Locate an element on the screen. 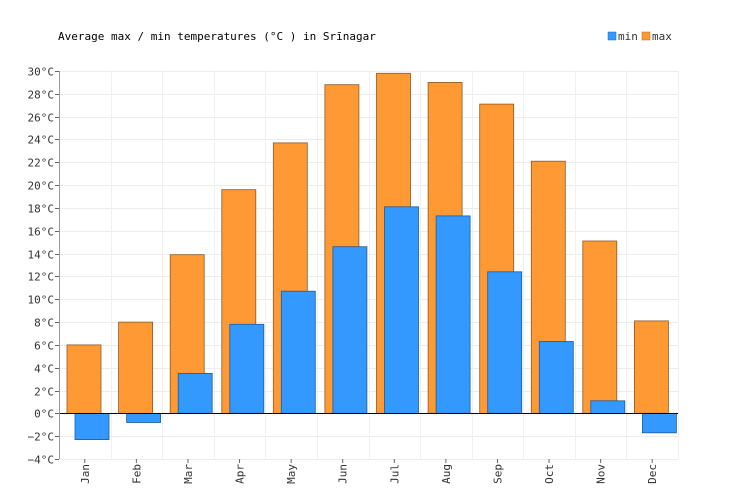  y-tick-label: 14°C is located at coordinates (41, 255).